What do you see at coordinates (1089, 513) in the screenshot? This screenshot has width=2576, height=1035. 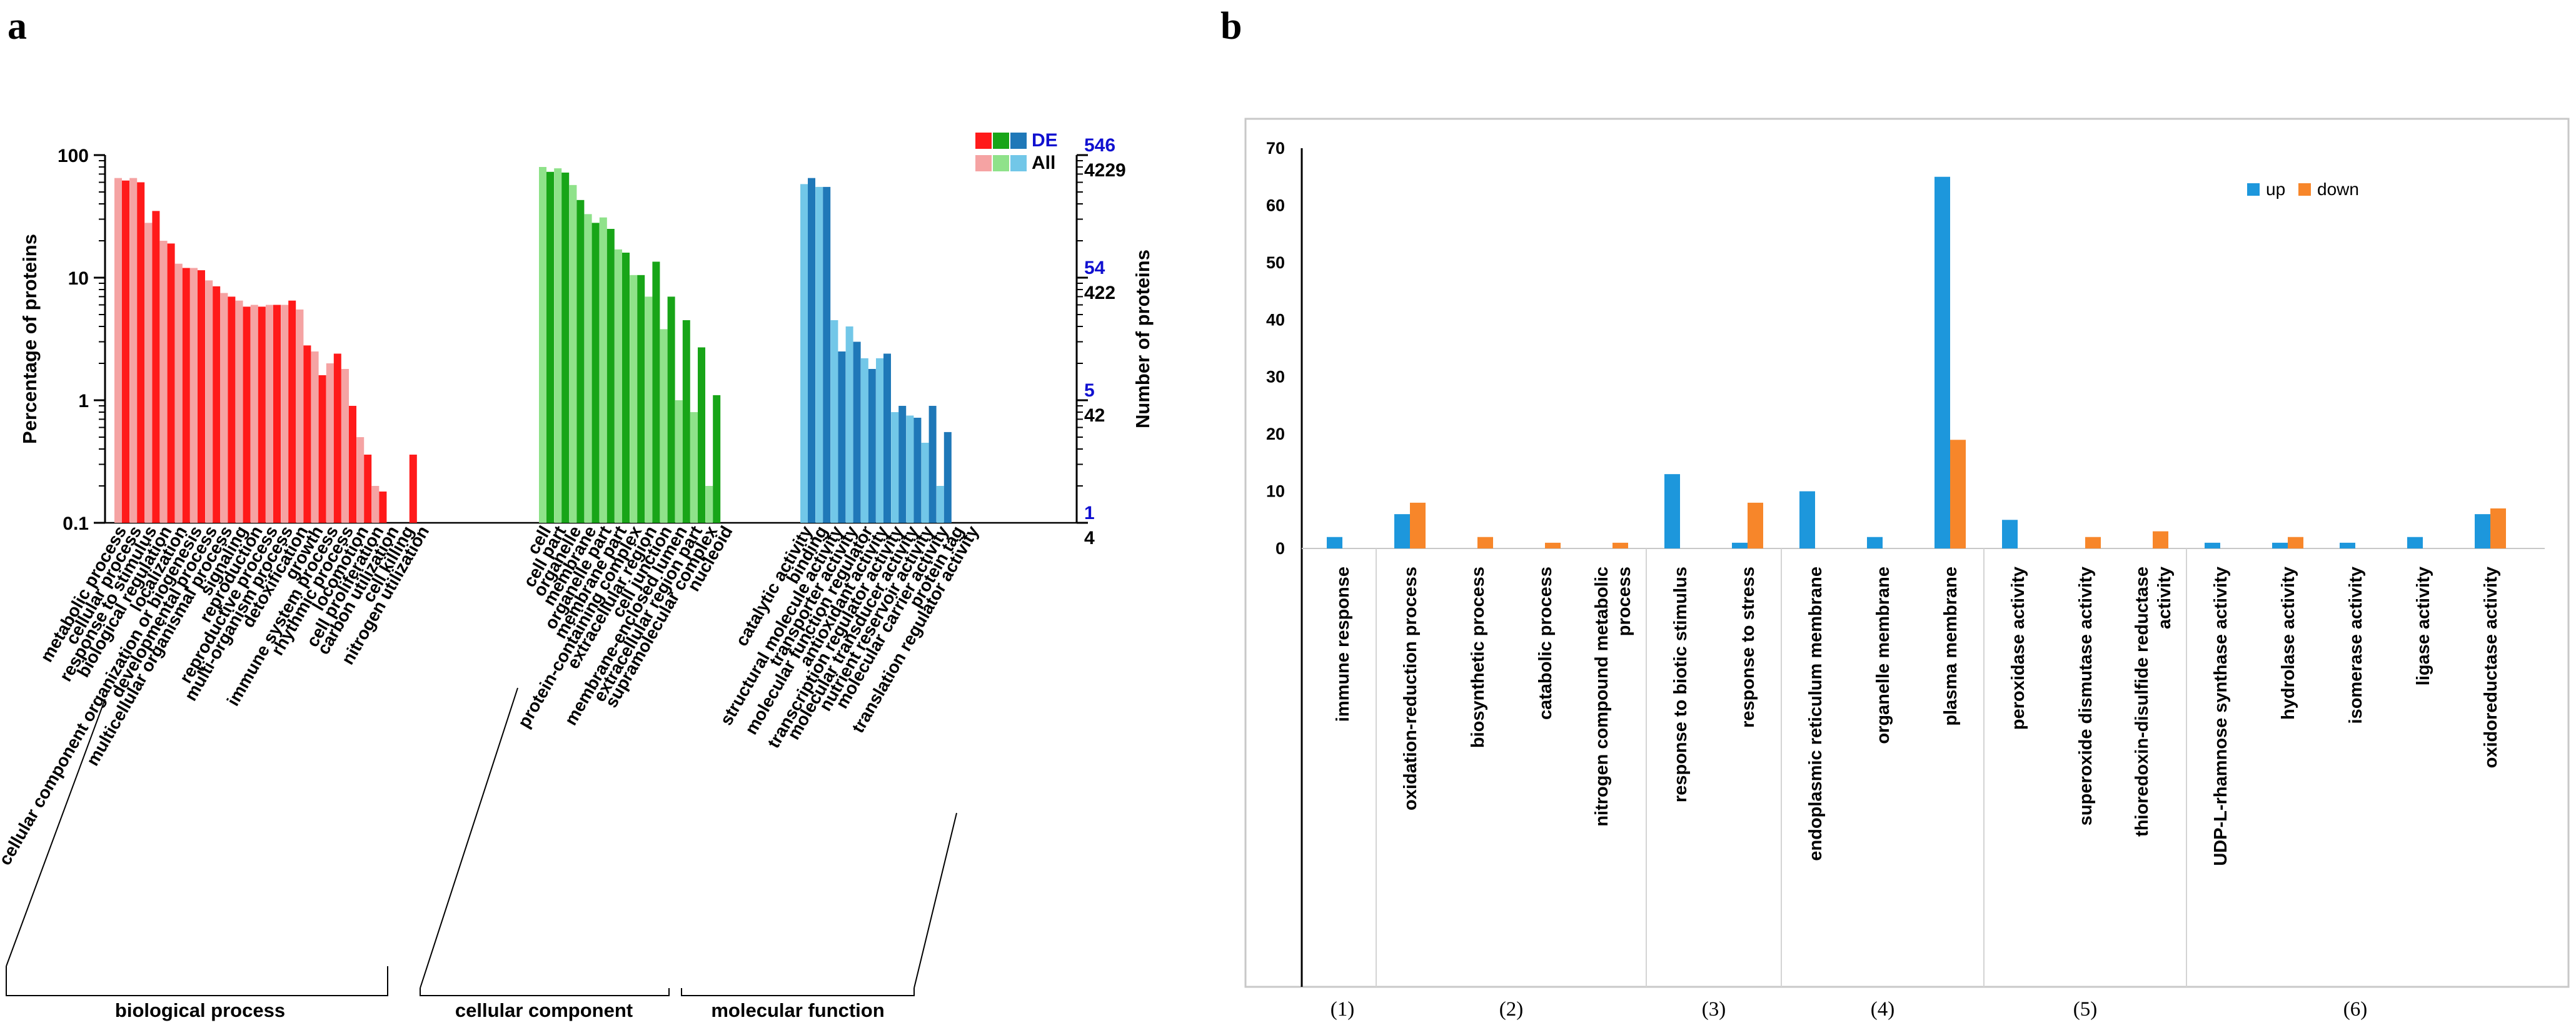 I see `y2-tick-label-de: 1` at bounding box center [1089, 513].